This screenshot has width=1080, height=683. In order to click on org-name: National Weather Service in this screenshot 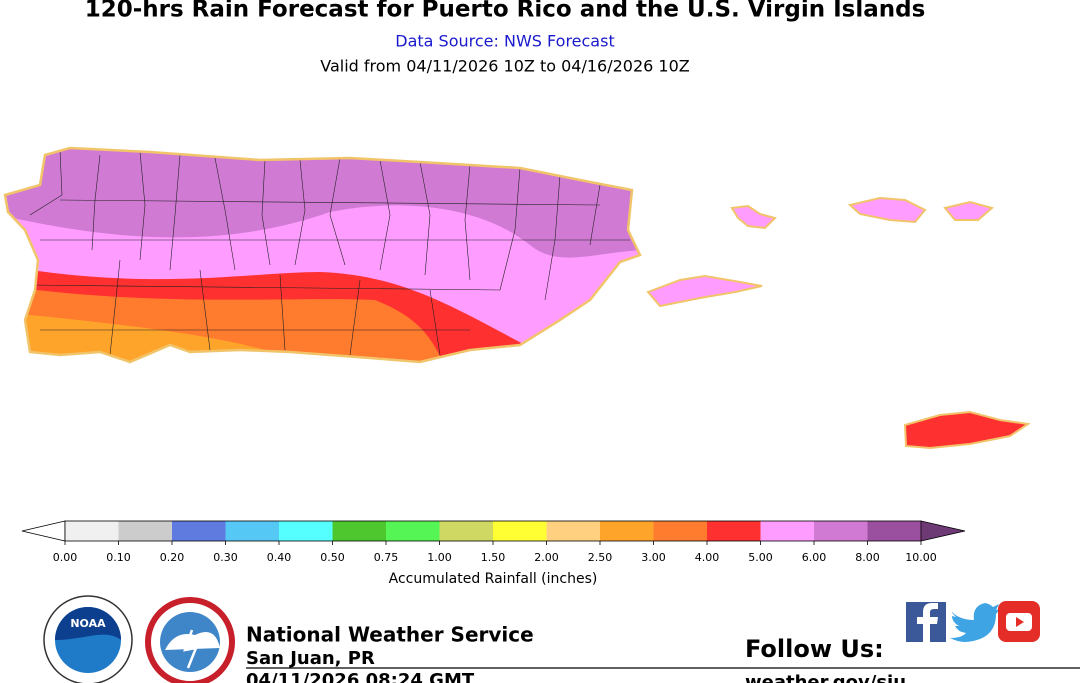, I will do `click(390, 635)`.